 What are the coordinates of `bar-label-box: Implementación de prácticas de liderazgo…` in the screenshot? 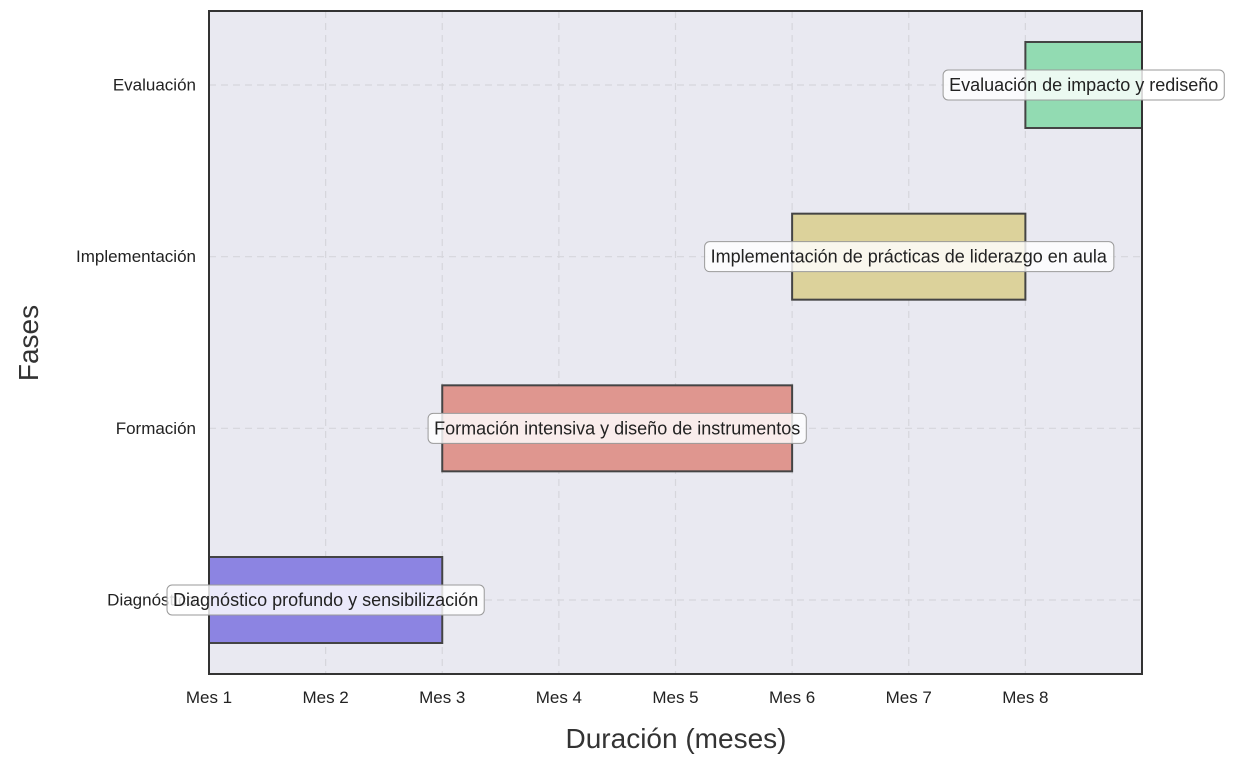 It's located at (909, 257).